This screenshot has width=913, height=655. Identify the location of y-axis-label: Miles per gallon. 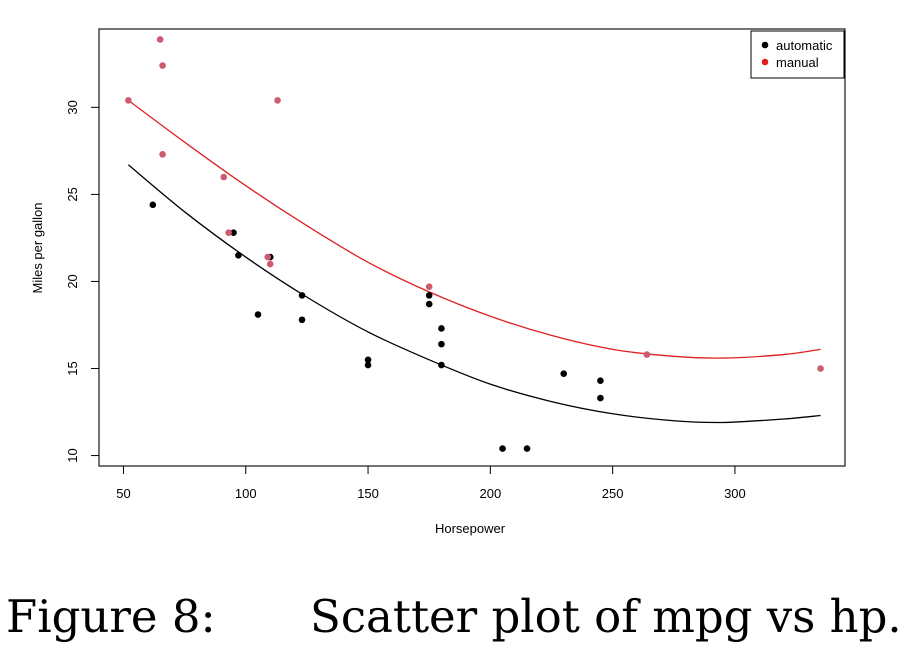
(37, 247).